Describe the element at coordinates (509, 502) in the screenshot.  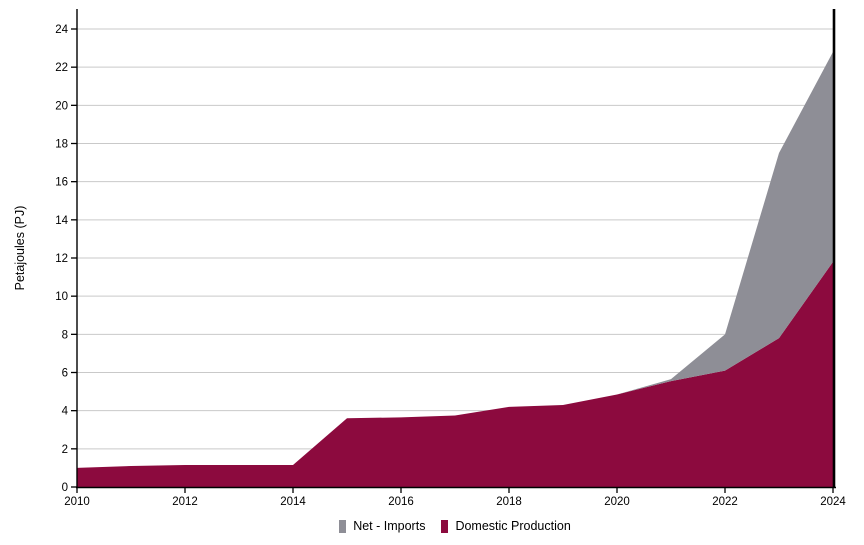
I see `x-tick-label: 2018` at that location.